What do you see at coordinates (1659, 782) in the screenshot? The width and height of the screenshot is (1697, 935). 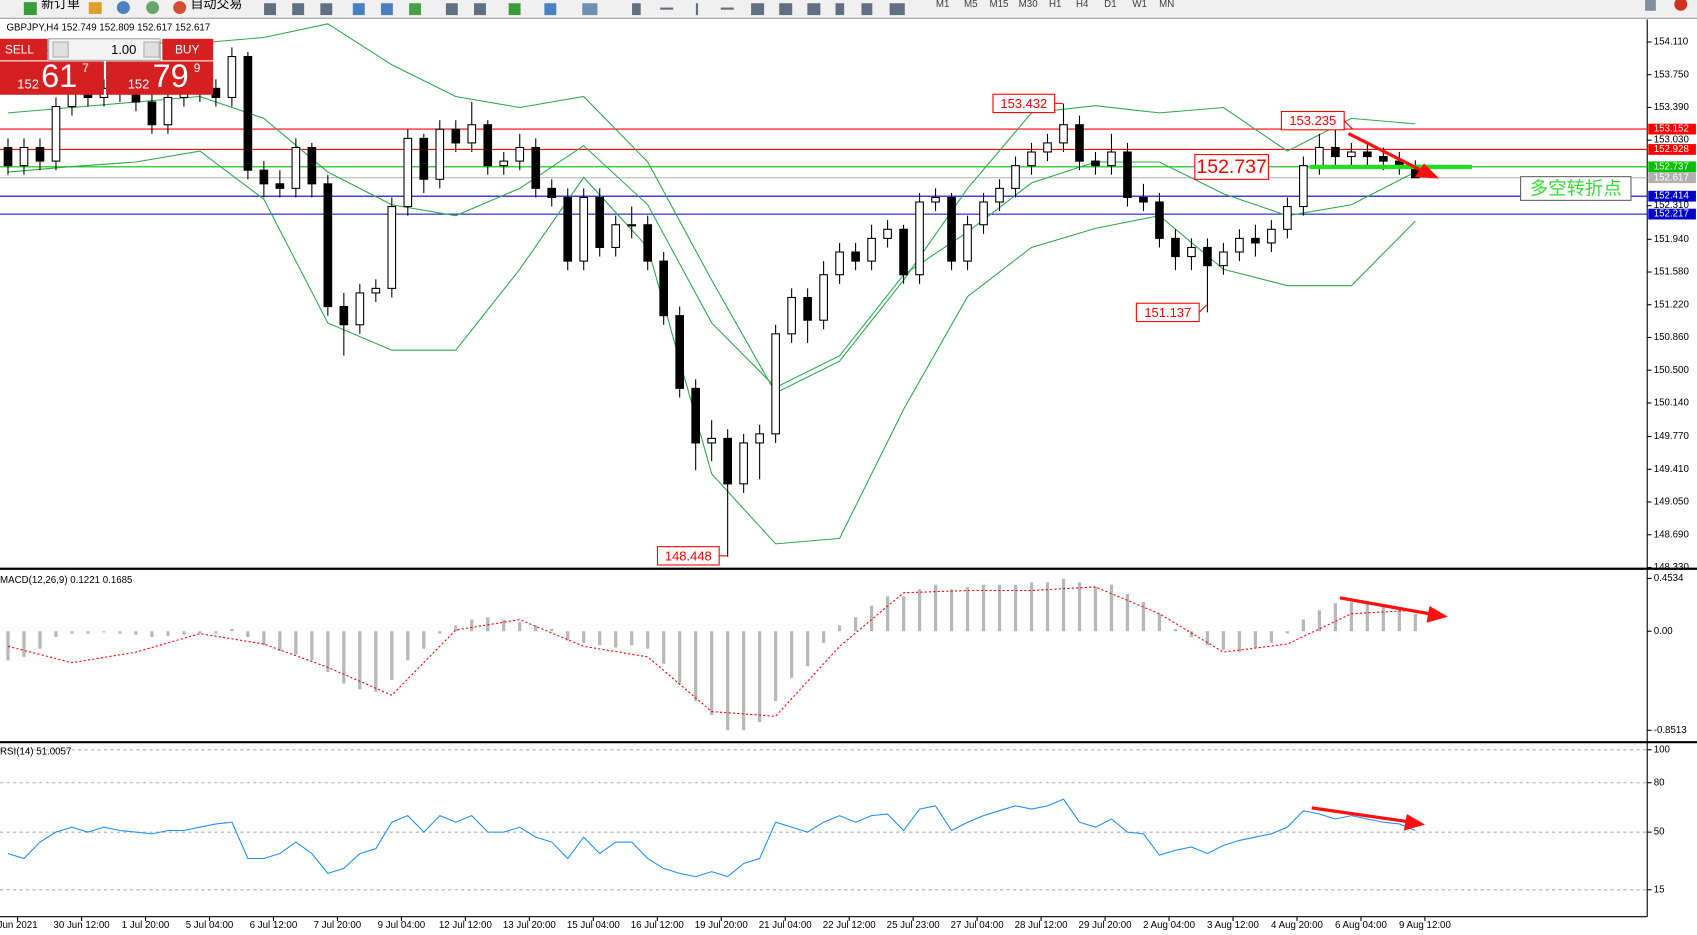 I see `y-tick-label: 80` at bounding box center [1659, 782].